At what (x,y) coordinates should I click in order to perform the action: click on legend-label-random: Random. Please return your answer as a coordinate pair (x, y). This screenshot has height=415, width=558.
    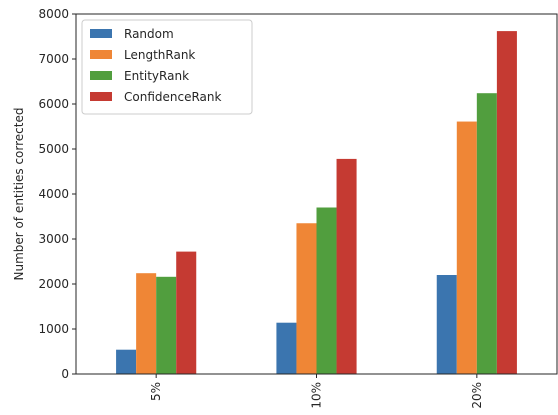
    Looking at the image, I should click on (149, 34).